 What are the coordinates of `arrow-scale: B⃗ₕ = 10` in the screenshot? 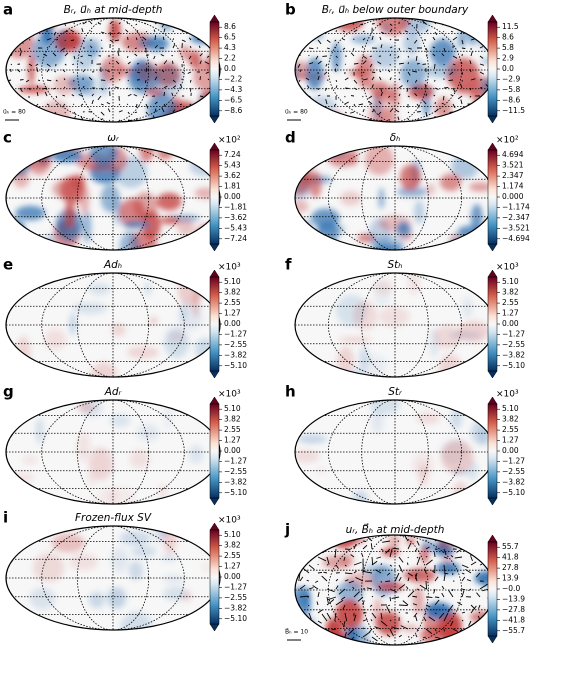 It's located at (296, 631).